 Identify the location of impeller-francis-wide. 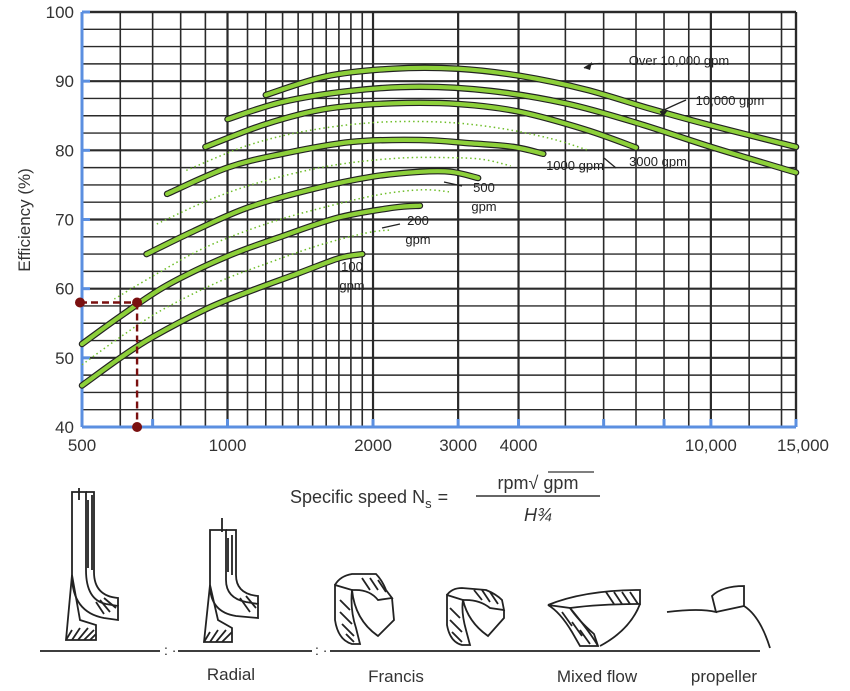
(364, 609).